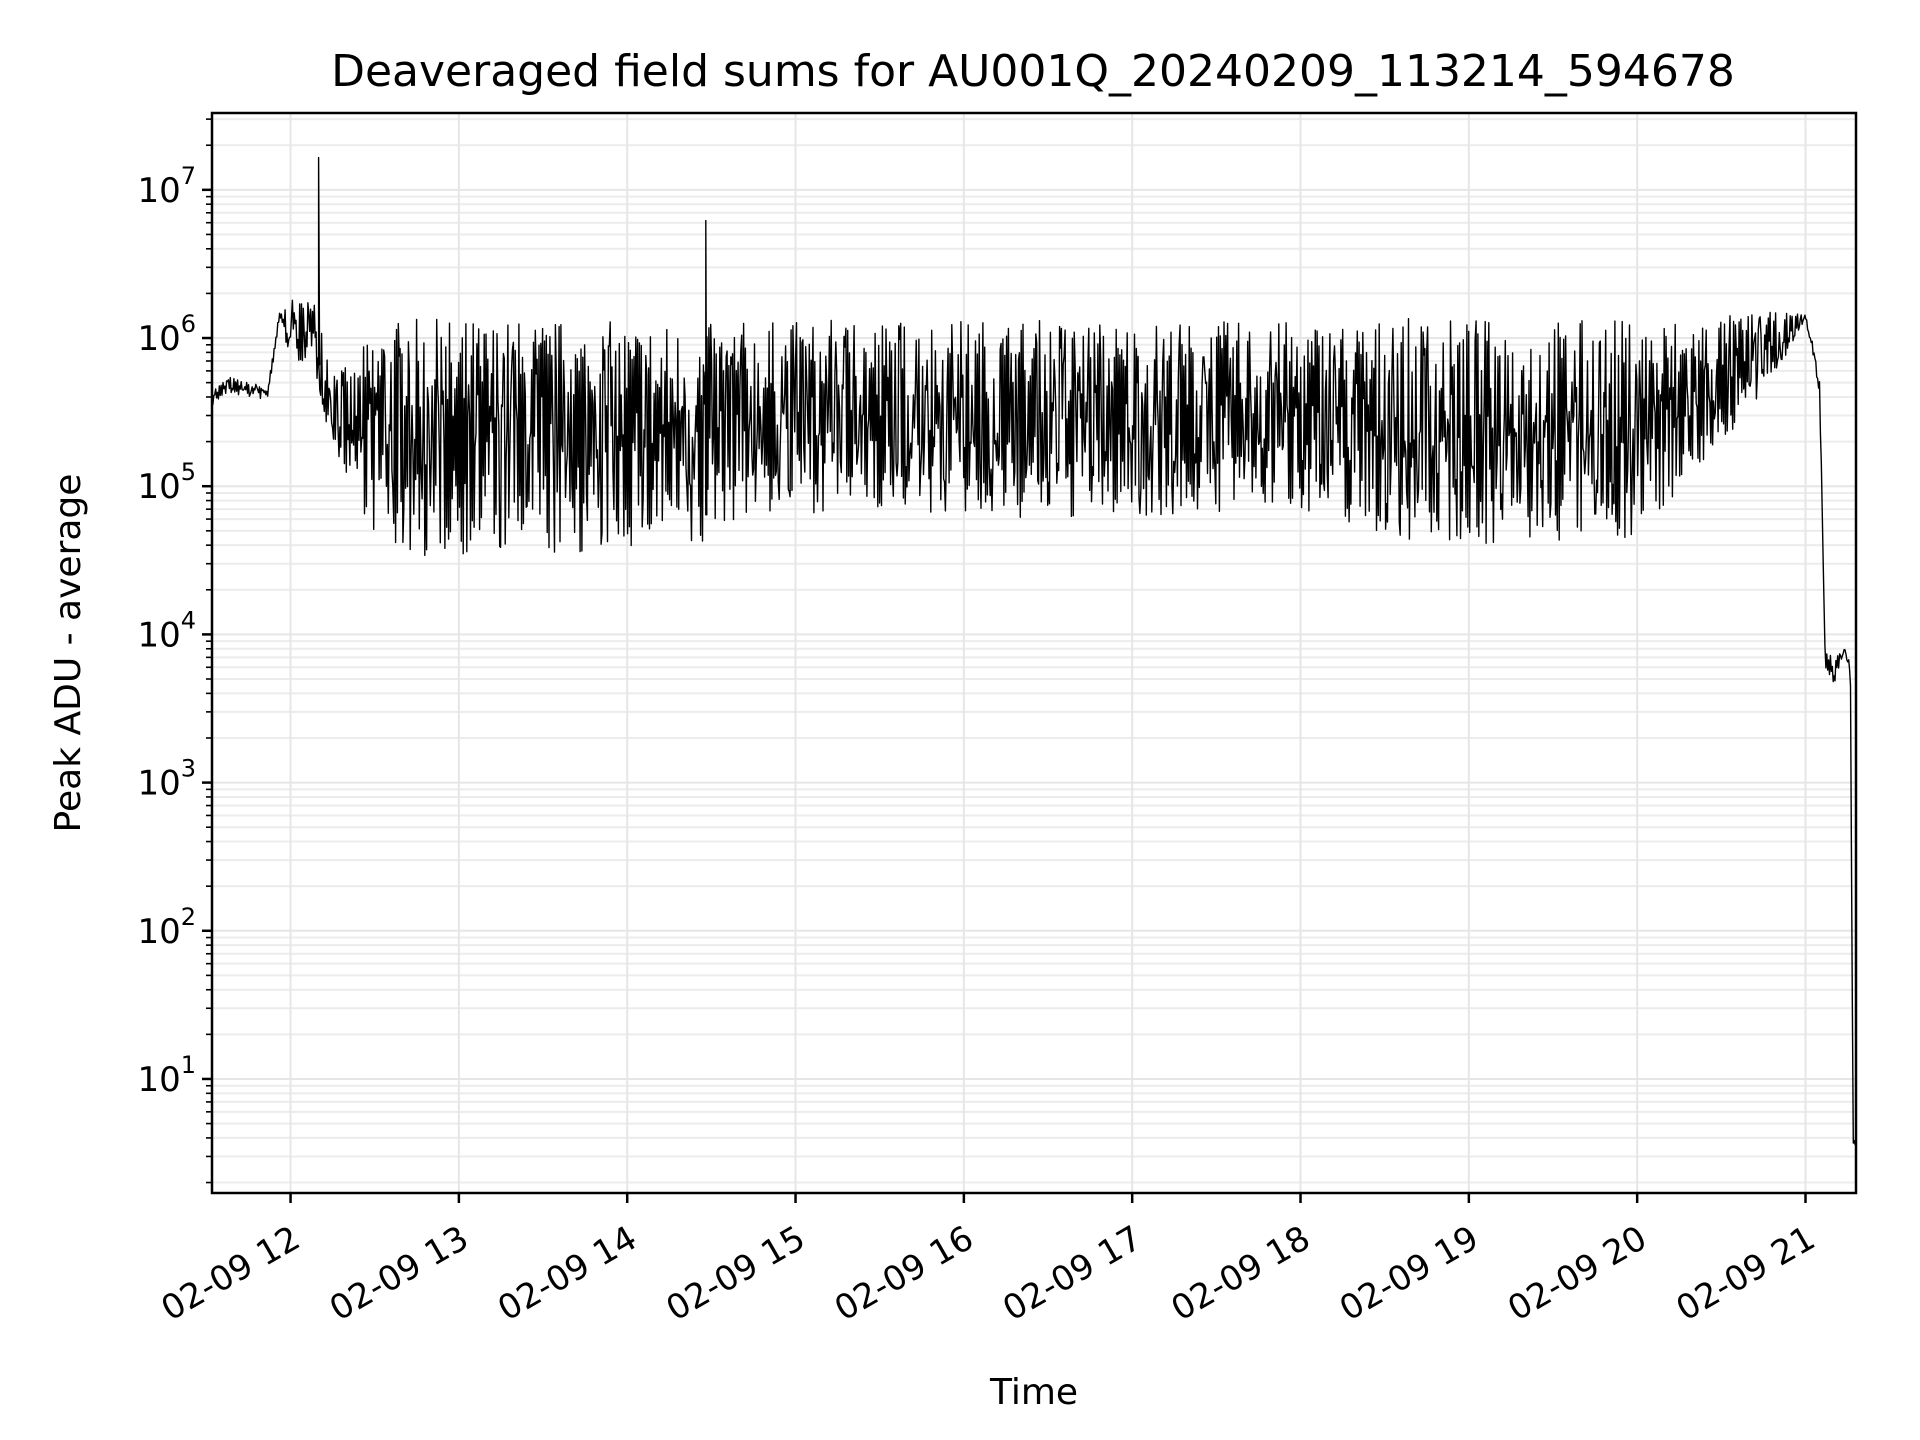 This screenshot has width=1920, height=1440. What do you see at coordinates (1577, 1273) in the screenshot?
I see `x-tick-label: 02-09 20` at bounding box center [1577, 1273].